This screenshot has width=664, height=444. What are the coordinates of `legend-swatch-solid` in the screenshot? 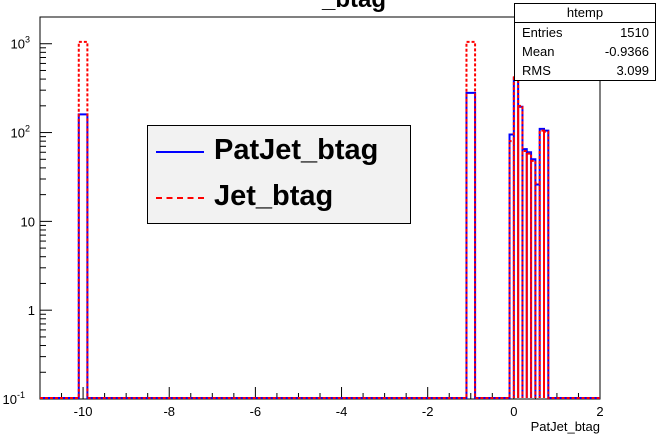 It's located at (180, 152).